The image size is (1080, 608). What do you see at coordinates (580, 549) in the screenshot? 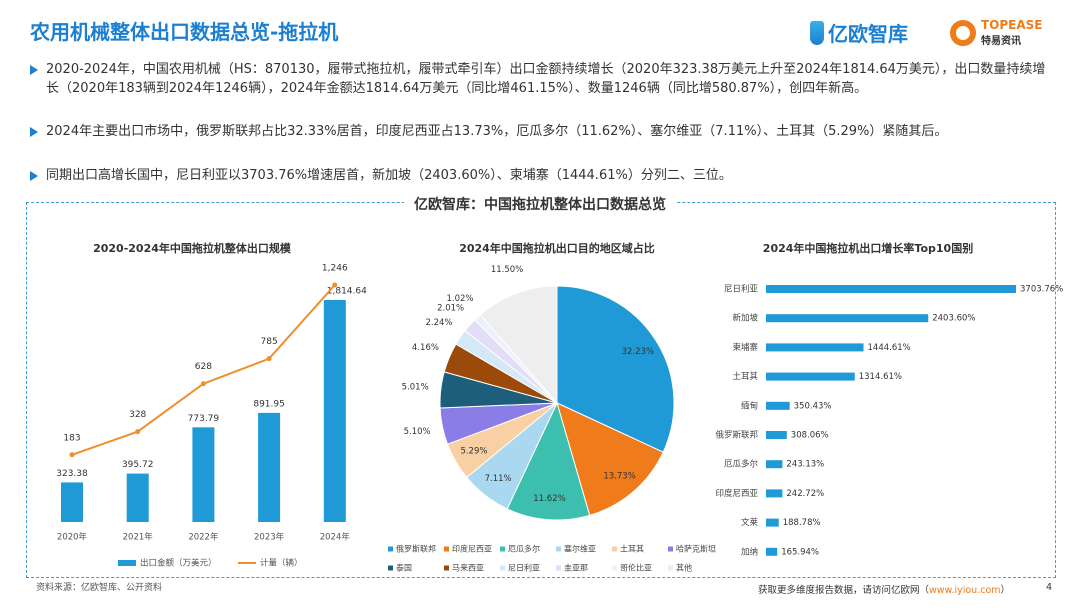
I see `legend-label: 塞尔维亚` at bounding box center [580, 549].